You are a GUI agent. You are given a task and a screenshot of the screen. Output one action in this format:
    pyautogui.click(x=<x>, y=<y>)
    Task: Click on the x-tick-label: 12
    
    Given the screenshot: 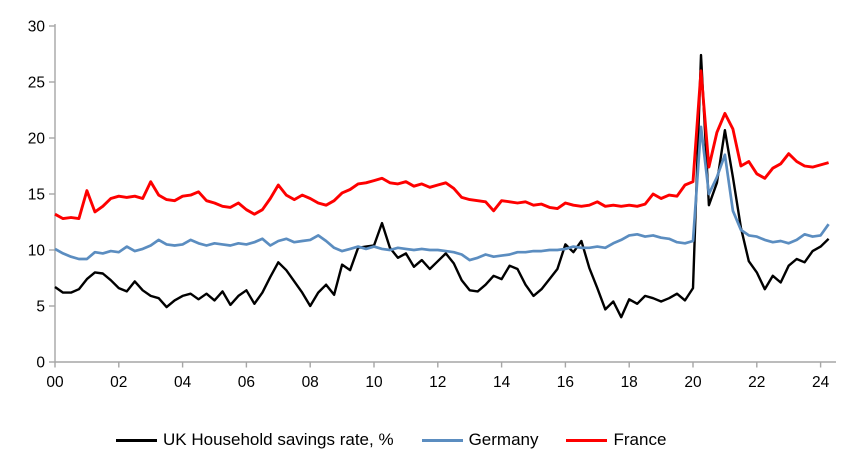 What is the action you would take?
    pyautogui.click(x=437, y=382)
    